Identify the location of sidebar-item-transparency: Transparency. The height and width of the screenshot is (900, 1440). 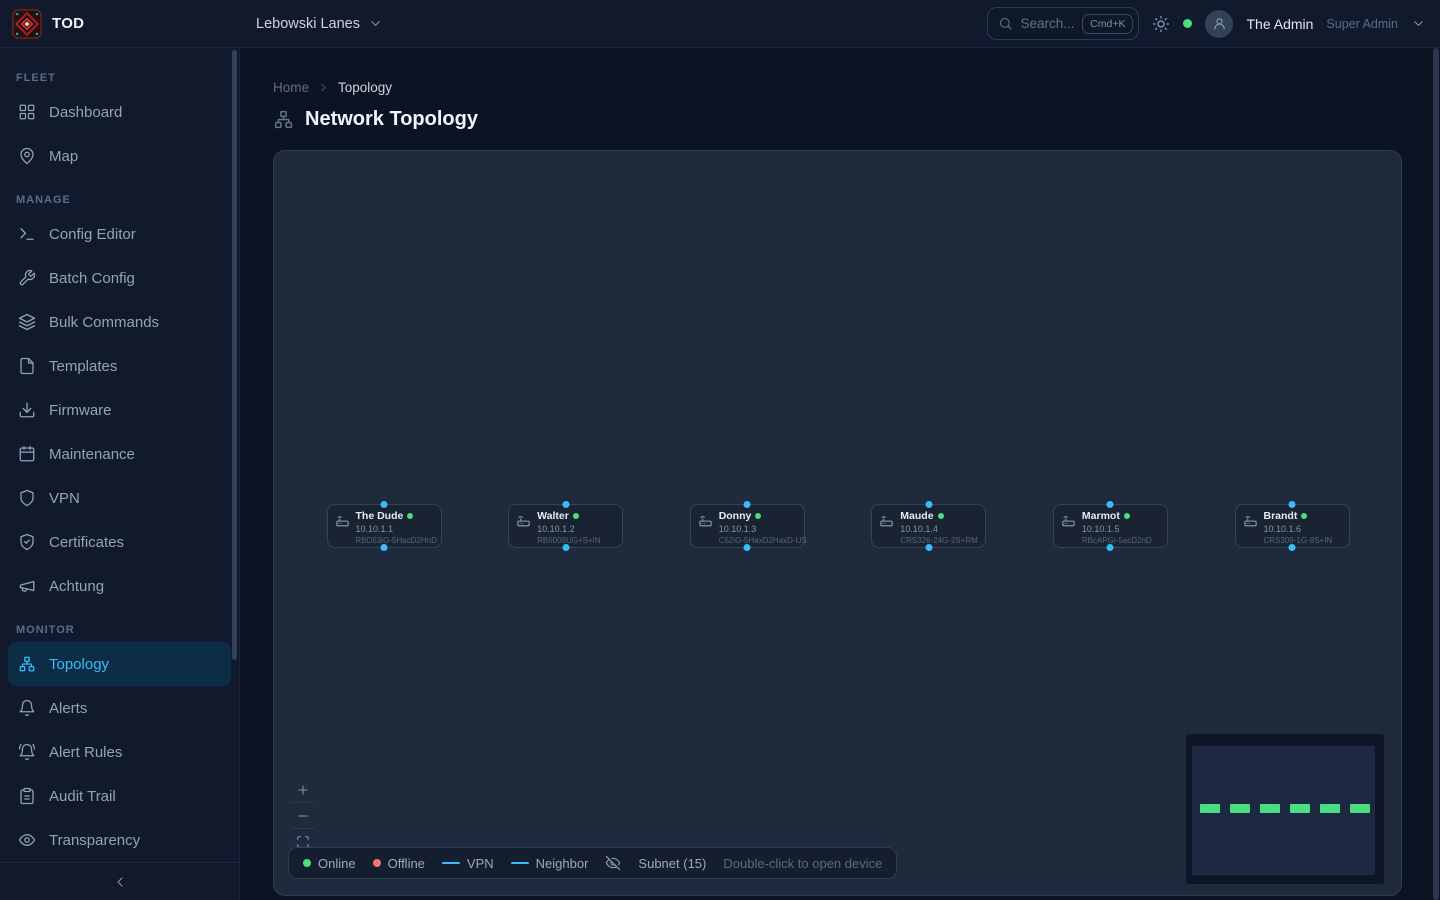
(119, 840).